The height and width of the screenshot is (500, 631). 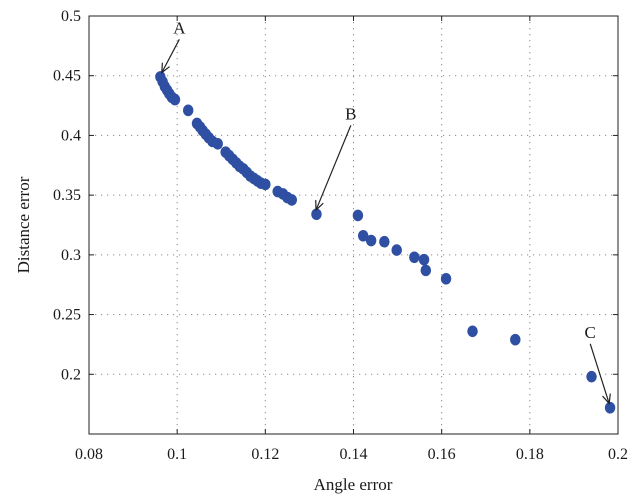 I want to click on y-tick-label: 0.2, so click(x=71, y=374).